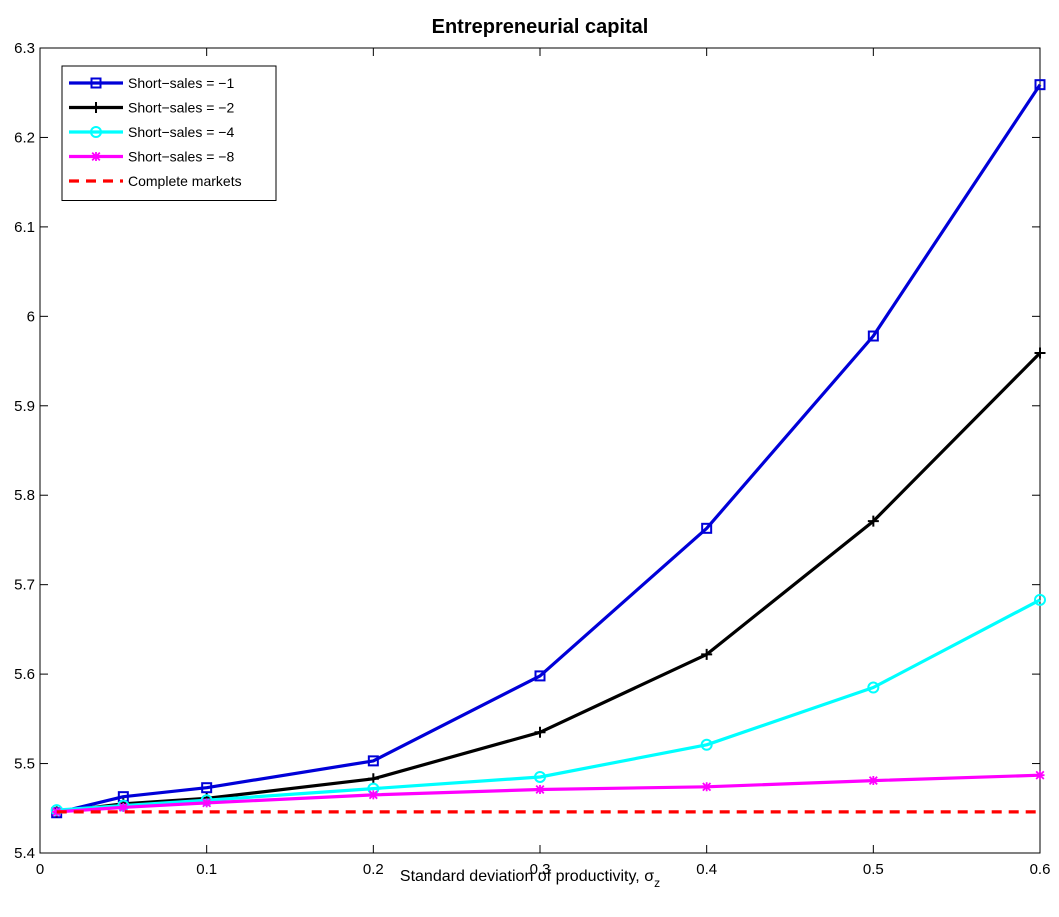 The width and height of the screenshot is (1059, 917). Describe the element at coordinates (24, 764) in the screenshot. I see `y-tick-label: 5.5` at that location.